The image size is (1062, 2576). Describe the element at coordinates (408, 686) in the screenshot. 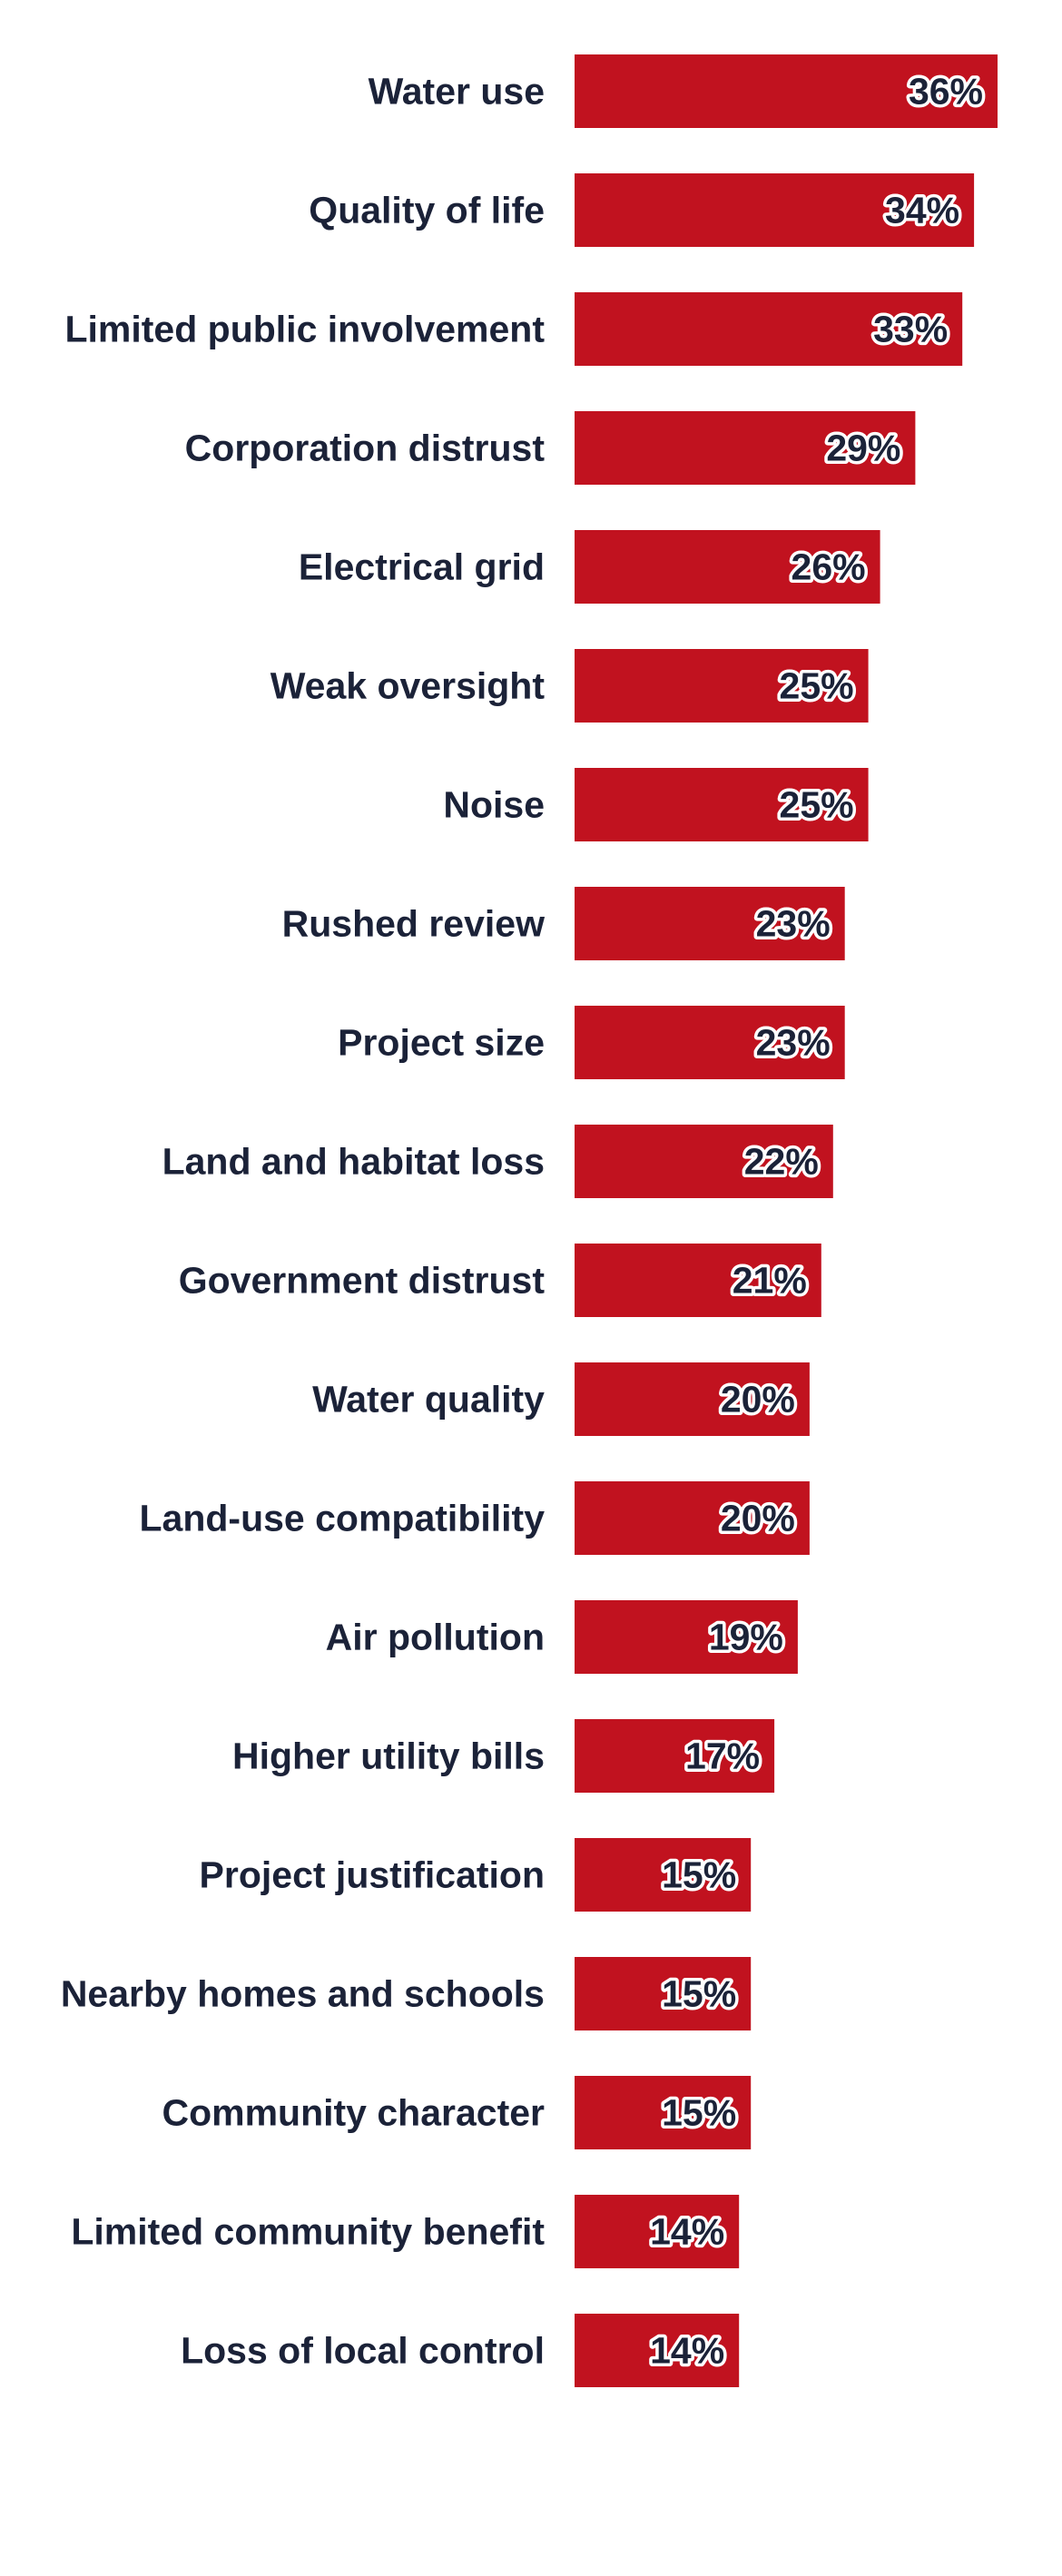

I see `category-label: Weak oversight` at that location.